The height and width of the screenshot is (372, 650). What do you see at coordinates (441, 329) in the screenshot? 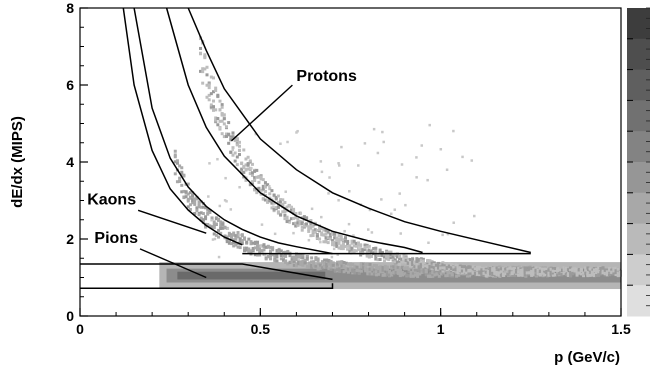
I see `x-tick-label: 1` at bounding box center [441, 329].